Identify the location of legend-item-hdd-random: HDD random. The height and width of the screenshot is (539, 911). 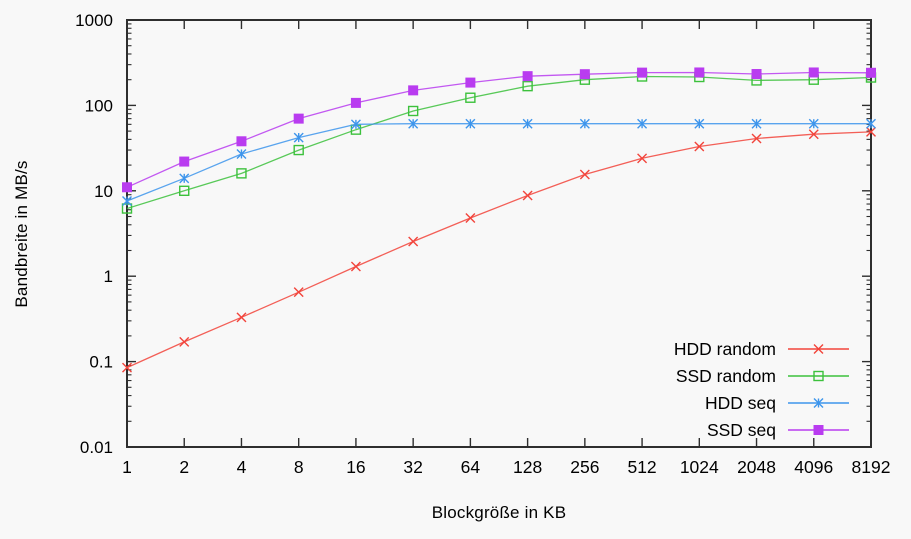
(761, 349).